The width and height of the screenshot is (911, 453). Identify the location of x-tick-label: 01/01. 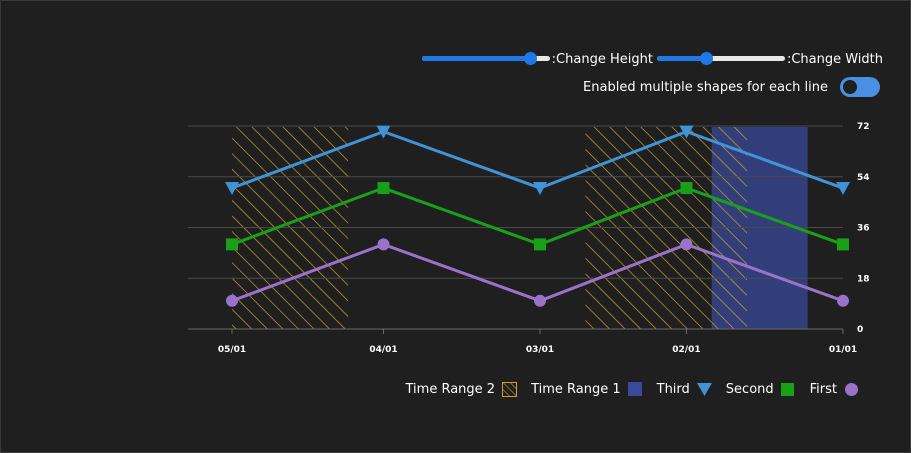
(843, 350).